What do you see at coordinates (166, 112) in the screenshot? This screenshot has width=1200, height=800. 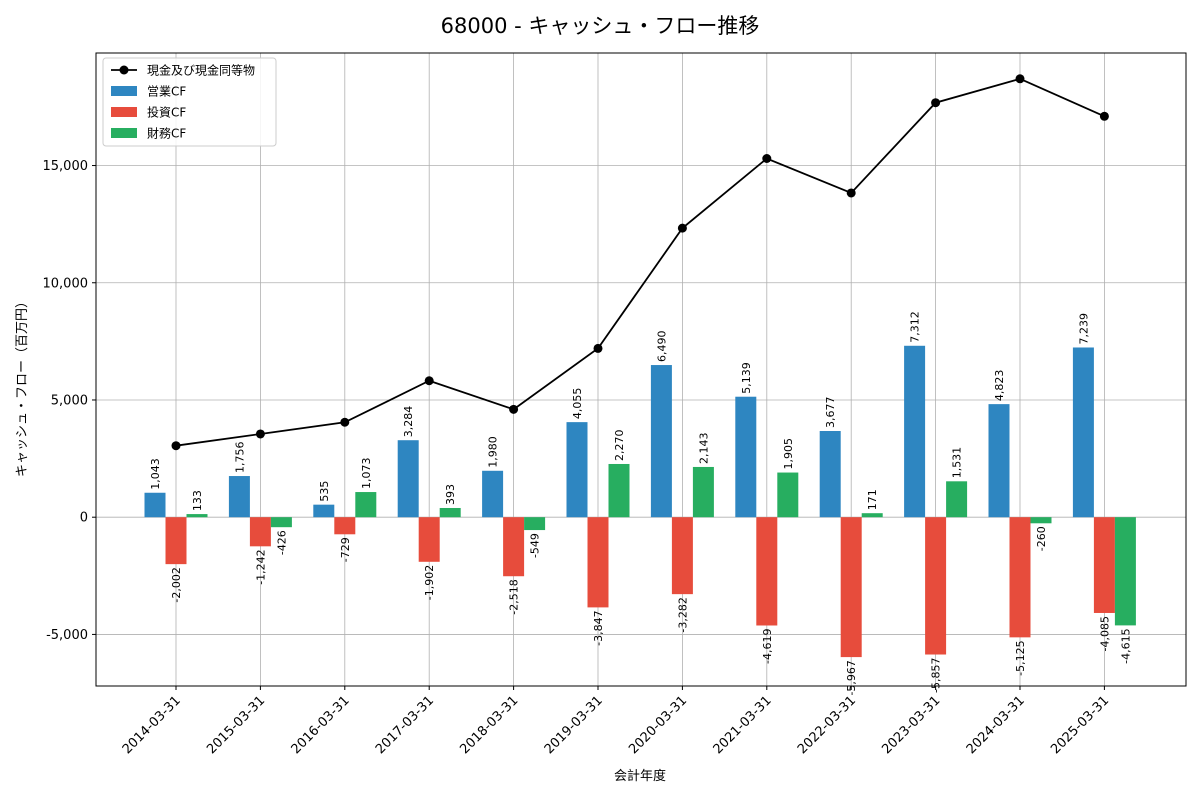 I see `legend-label: 投資CF` at bounding box center [166, 112].